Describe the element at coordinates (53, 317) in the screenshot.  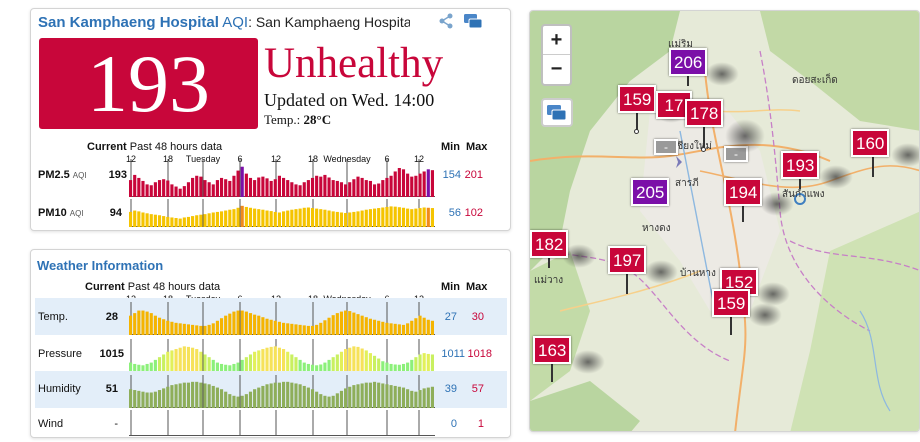
I see `temp-label: Temp.` at that location.